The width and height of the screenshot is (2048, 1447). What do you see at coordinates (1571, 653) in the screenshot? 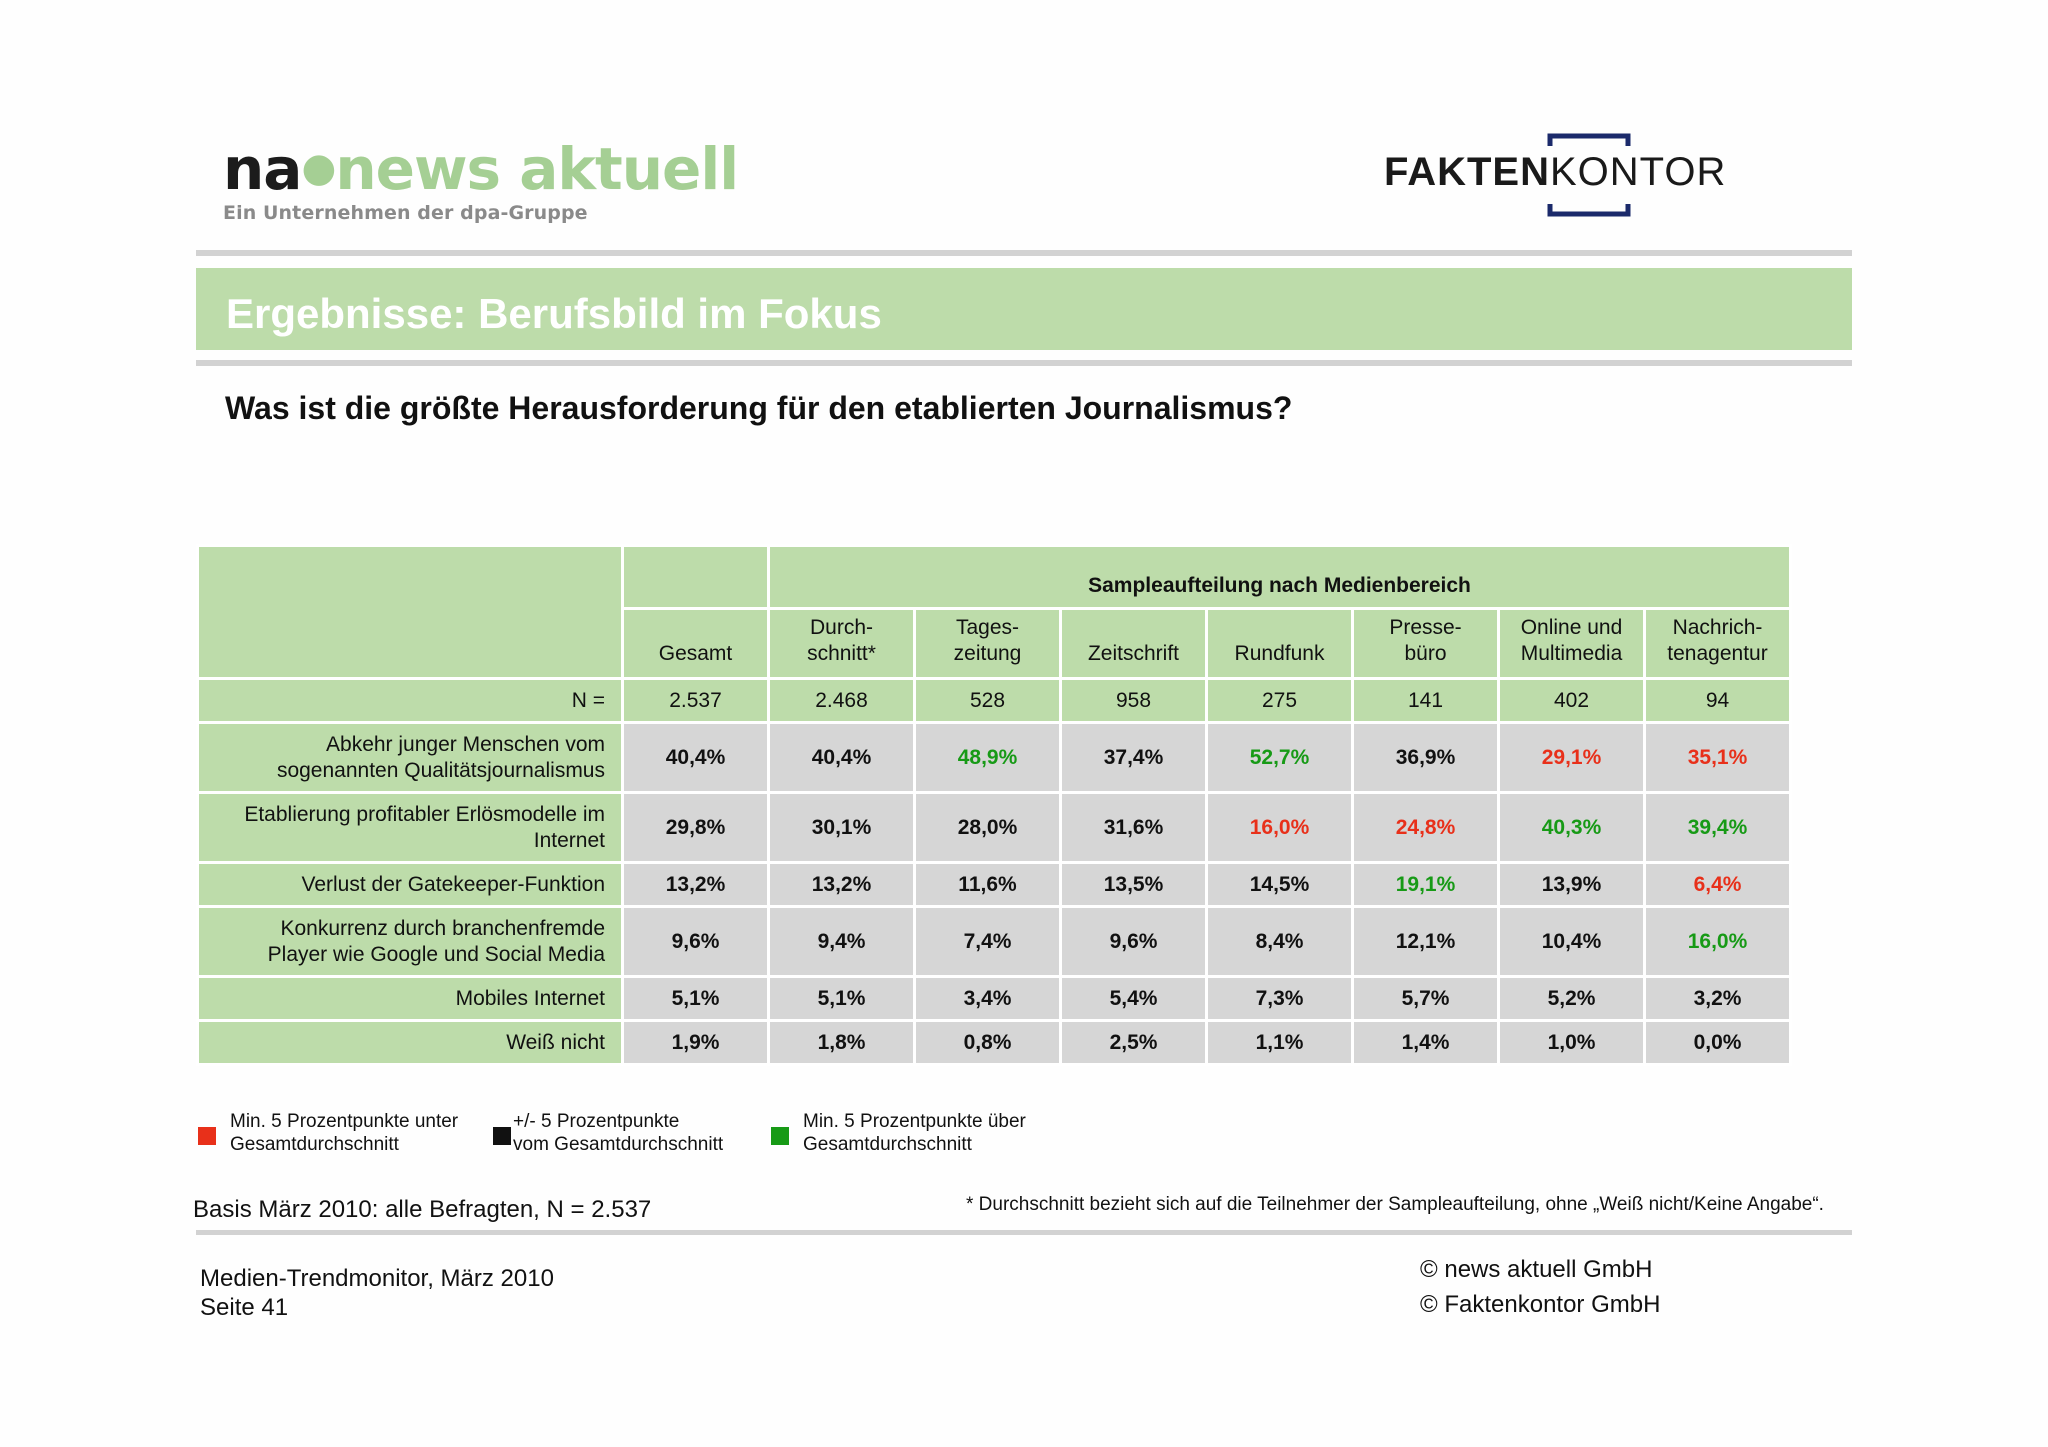
I see `column-header-line2: Multimedia` at bounding box center [1571, 653].